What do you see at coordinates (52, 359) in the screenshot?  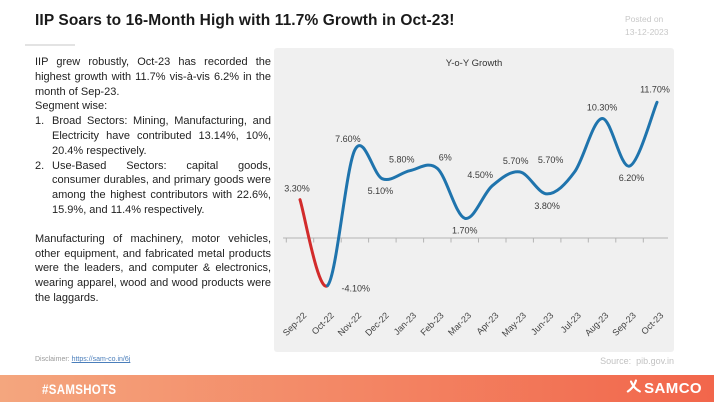 I see `disclaimer-label: Disclaimer:` at bounding box center [52, 359].